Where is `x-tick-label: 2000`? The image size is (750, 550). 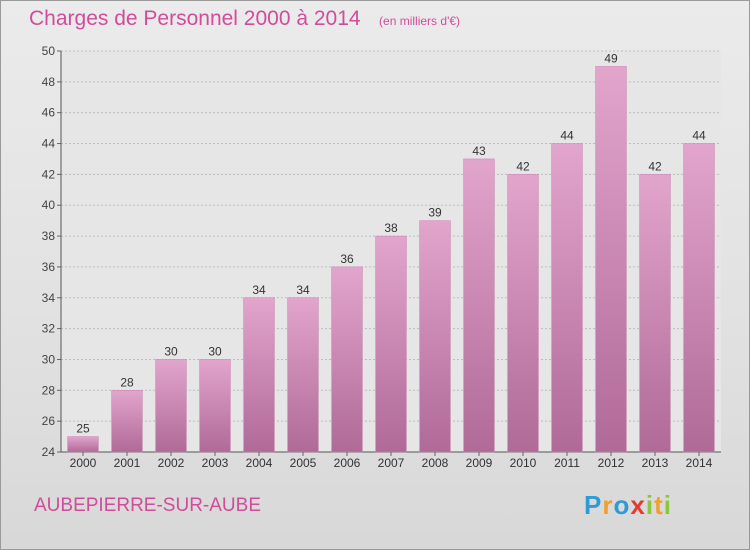 x-tick-label: 2000 is located at coordinates (83, 463).